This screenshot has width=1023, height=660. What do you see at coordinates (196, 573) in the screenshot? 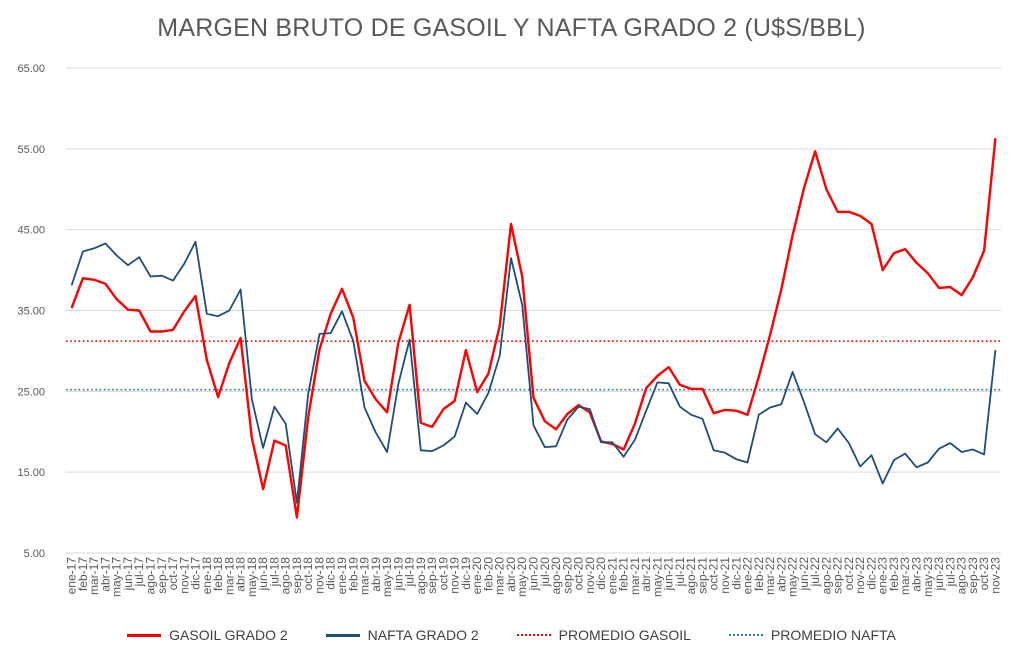
I see `x-tick-label: dic-17` at bounding box center [196, 573].